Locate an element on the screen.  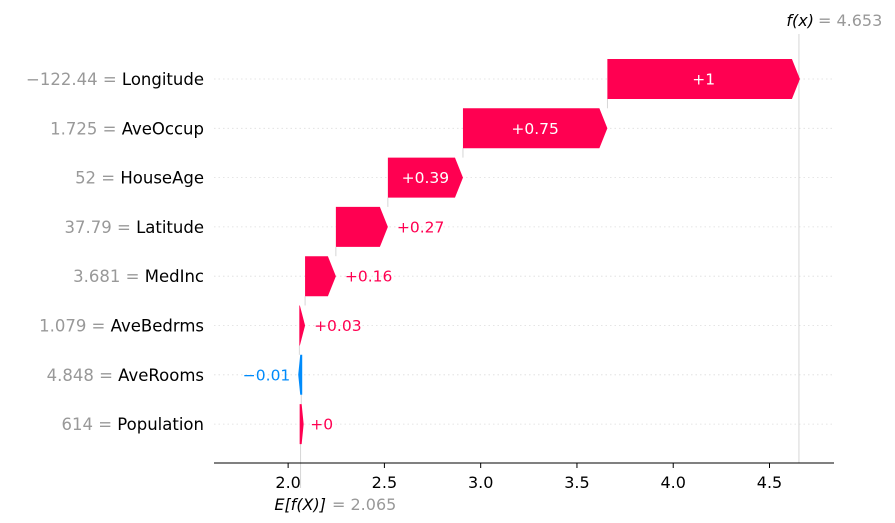
feature-label: 614 = Population is located at coordinates (132, 424).